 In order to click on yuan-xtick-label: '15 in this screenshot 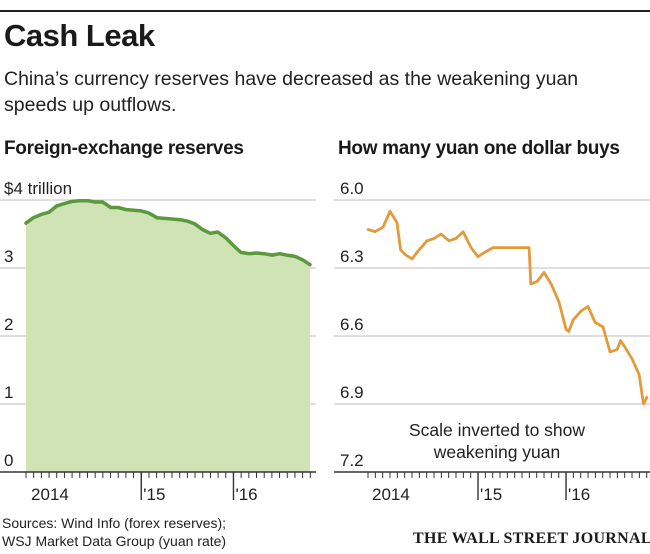, I will do `click(491, 494)`.